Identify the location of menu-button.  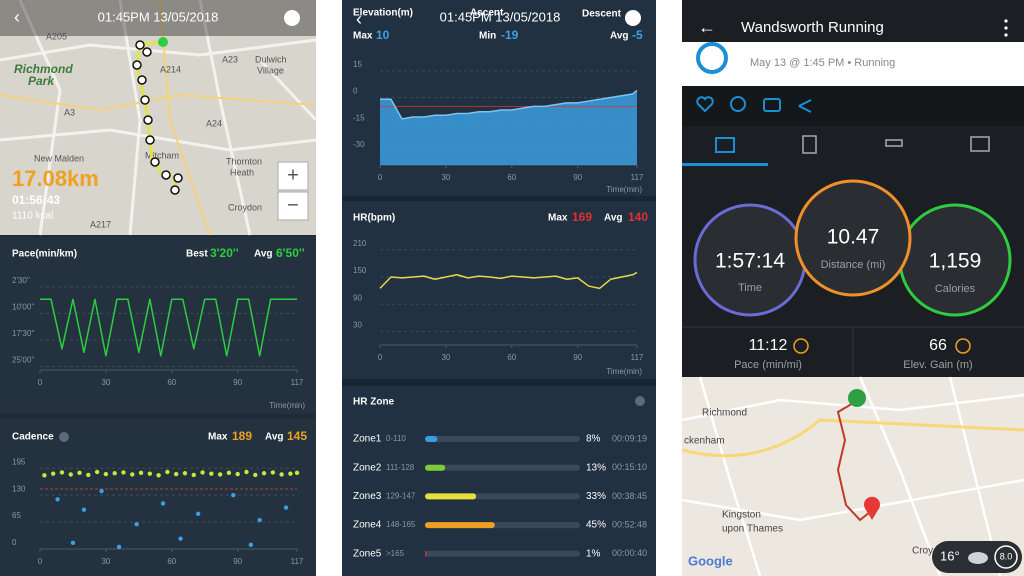
(1006, 28).